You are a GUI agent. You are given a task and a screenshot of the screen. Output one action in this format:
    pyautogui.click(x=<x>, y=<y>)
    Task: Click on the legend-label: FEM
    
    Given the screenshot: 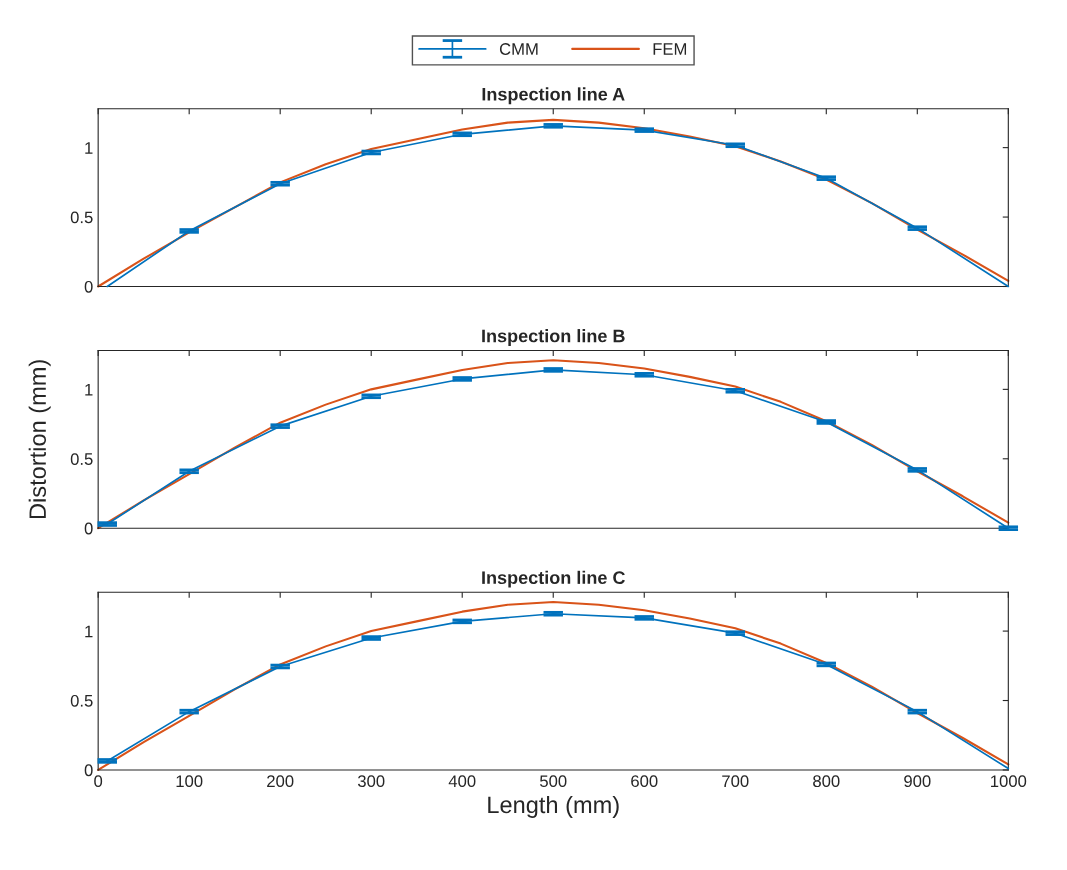 What is the action you would take?
    pyautogui.click(x=670, y=49)
    